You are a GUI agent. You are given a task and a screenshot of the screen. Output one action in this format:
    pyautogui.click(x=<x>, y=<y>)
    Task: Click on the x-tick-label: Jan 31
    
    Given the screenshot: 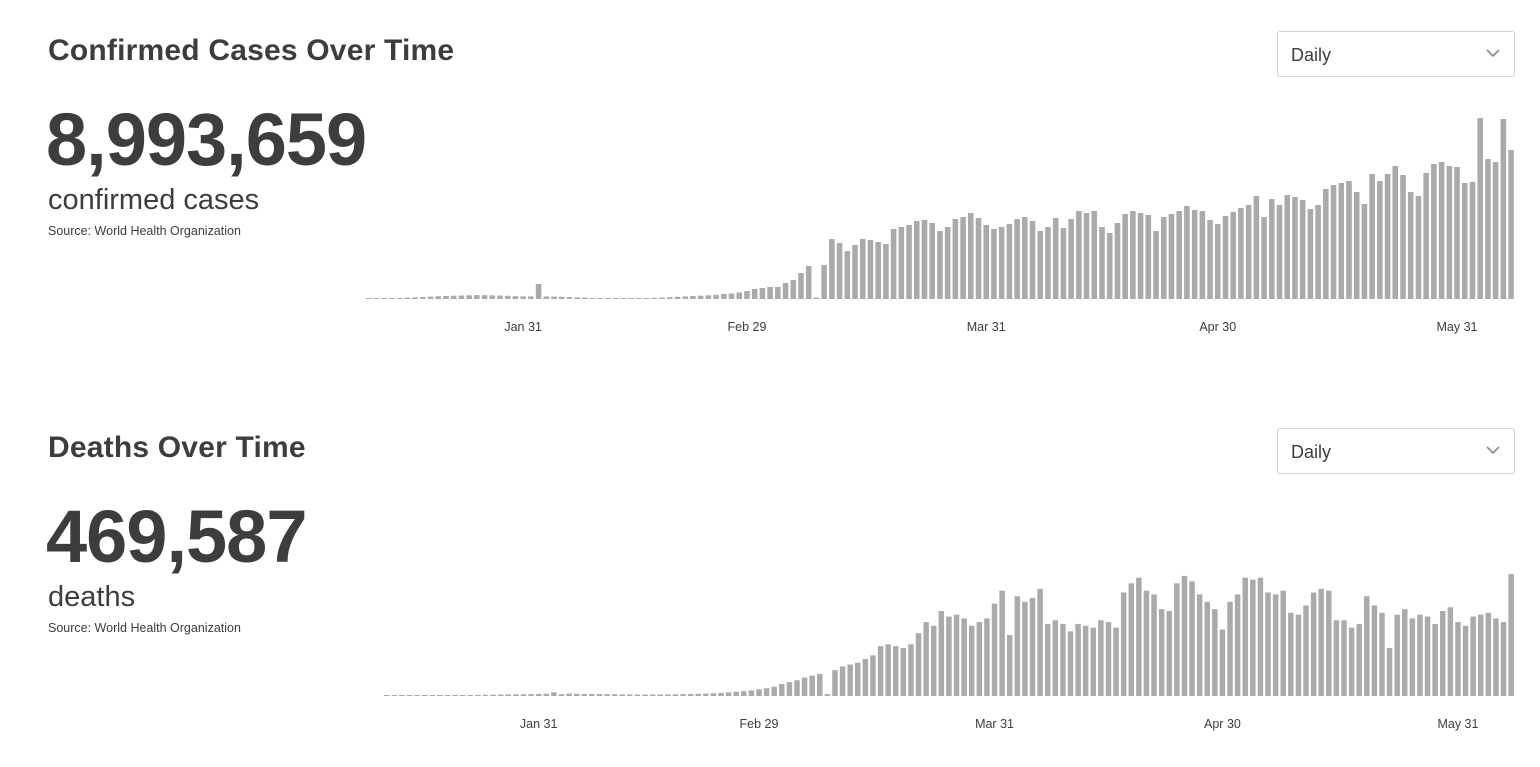 What is the action you would take?
    pyautogui.click(x=523, y=327)
    